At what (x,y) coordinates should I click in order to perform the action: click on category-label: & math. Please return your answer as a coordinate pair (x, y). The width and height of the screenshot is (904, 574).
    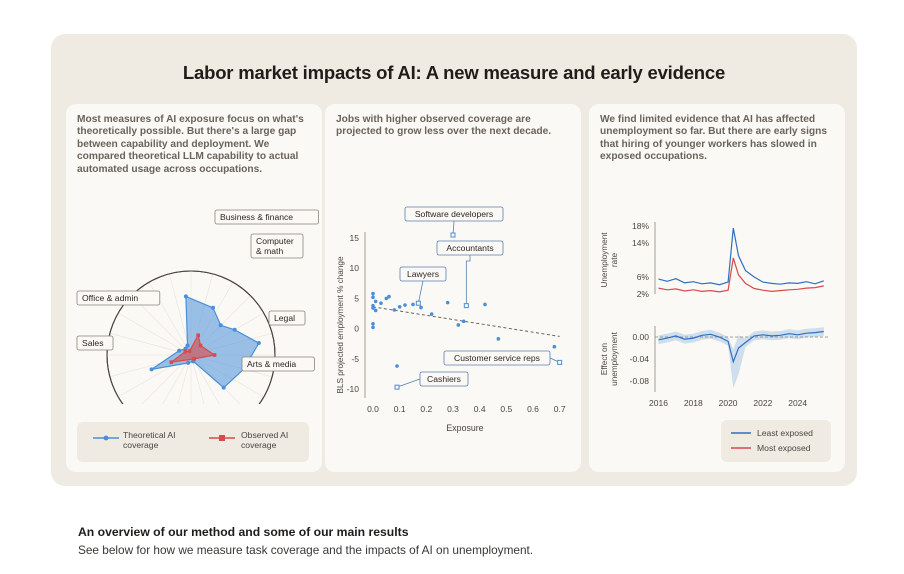
    Looking at the image, I should click on (269, 251).